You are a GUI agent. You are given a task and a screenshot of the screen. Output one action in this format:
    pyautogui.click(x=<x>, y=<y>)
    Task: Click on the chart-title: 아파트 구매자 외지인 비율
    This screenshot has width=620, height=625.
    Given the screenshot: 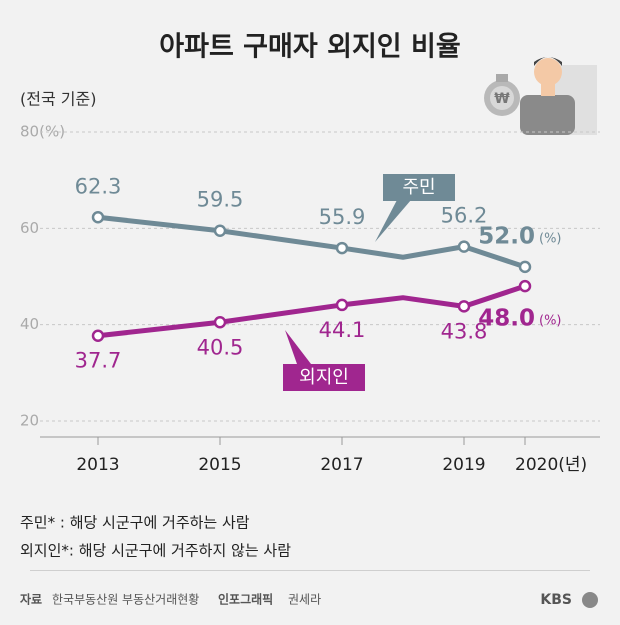 What is the action you would take?
    pyautogui.click(x=309, y=47)
    